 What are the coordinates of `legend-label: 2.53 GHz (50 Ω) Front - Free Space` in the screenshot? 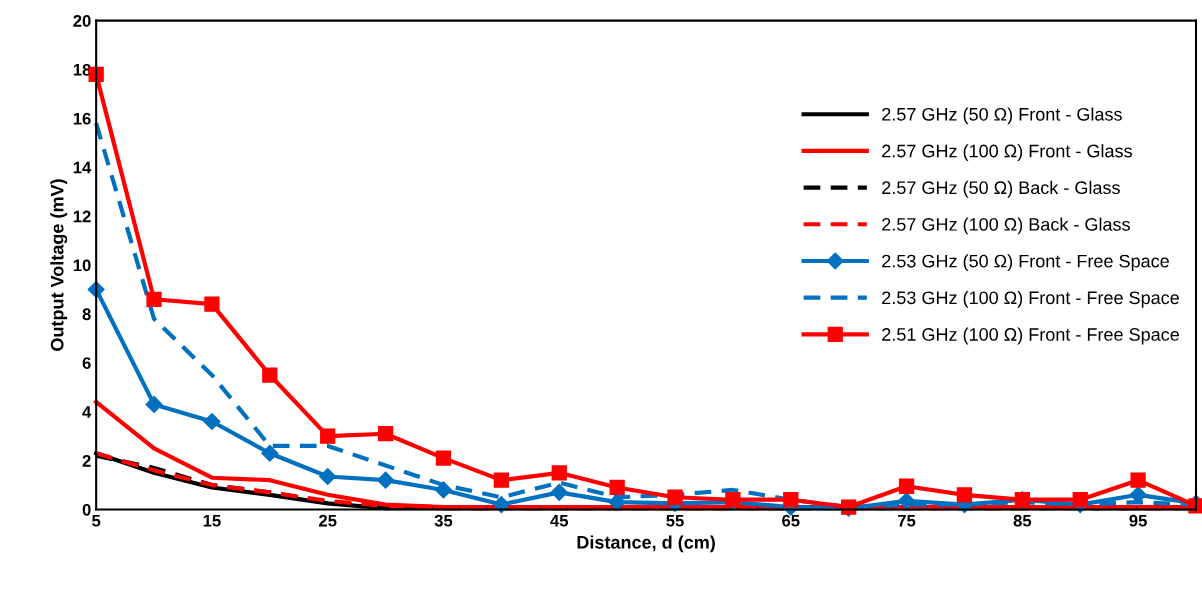 It's located at (1025, 263).